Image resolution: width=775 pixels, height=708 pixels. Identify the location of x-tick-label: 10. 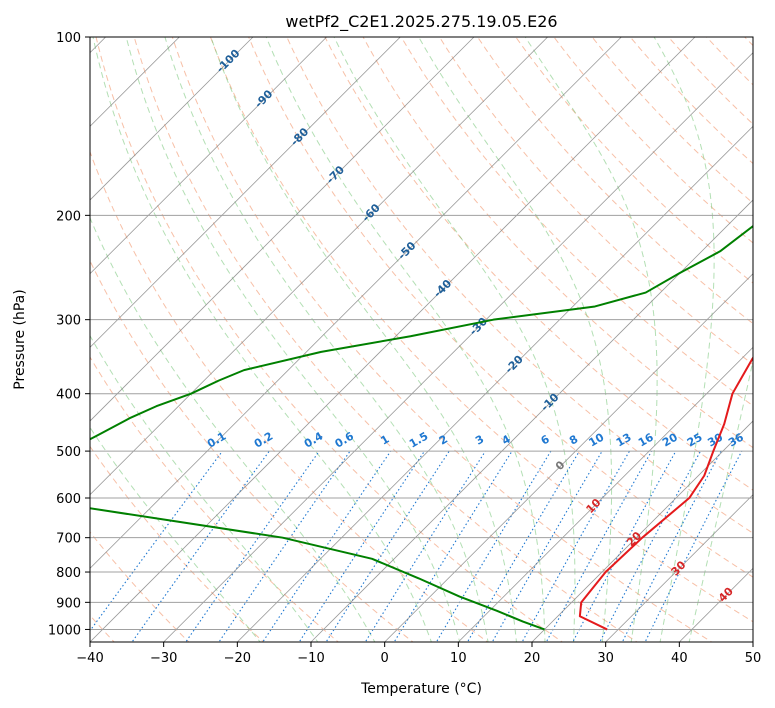
(458, 658).